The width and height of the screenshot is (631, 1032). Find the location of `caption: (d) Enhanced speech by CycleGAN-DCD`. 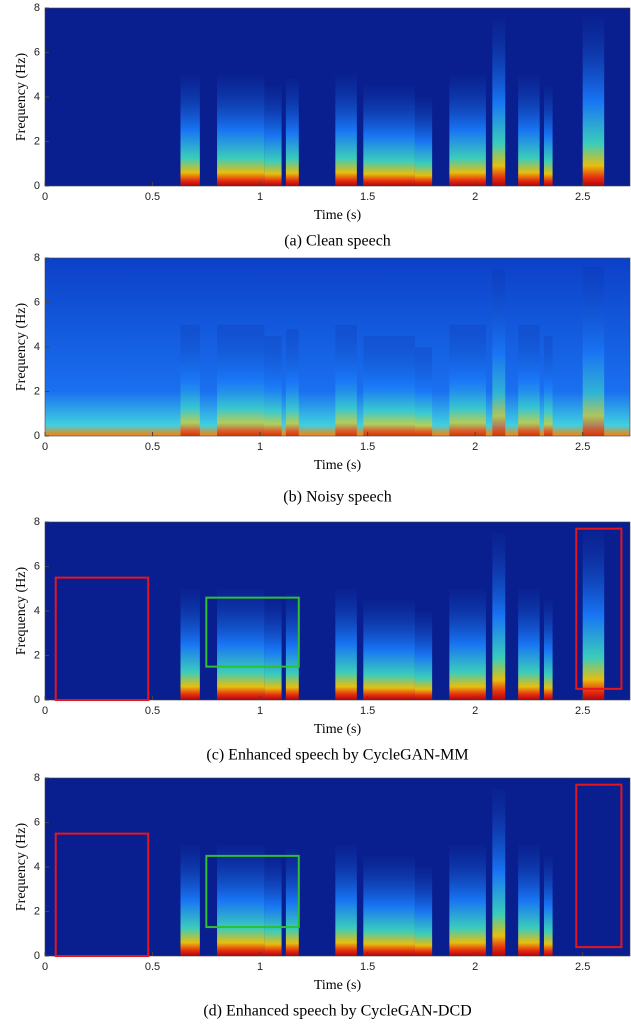

caption: (d) Enhanced speech by CycleGAN-DCD is located at coordinates (337, 1011).